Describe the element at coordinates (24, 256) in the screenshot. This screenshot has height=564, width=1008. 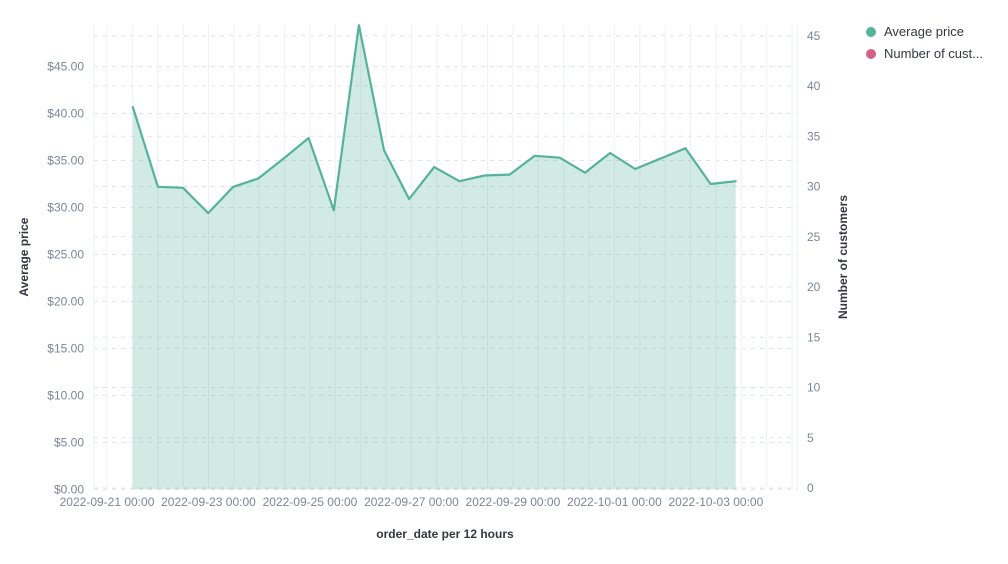
I see `y-left-axis-title: Average price` at that location.